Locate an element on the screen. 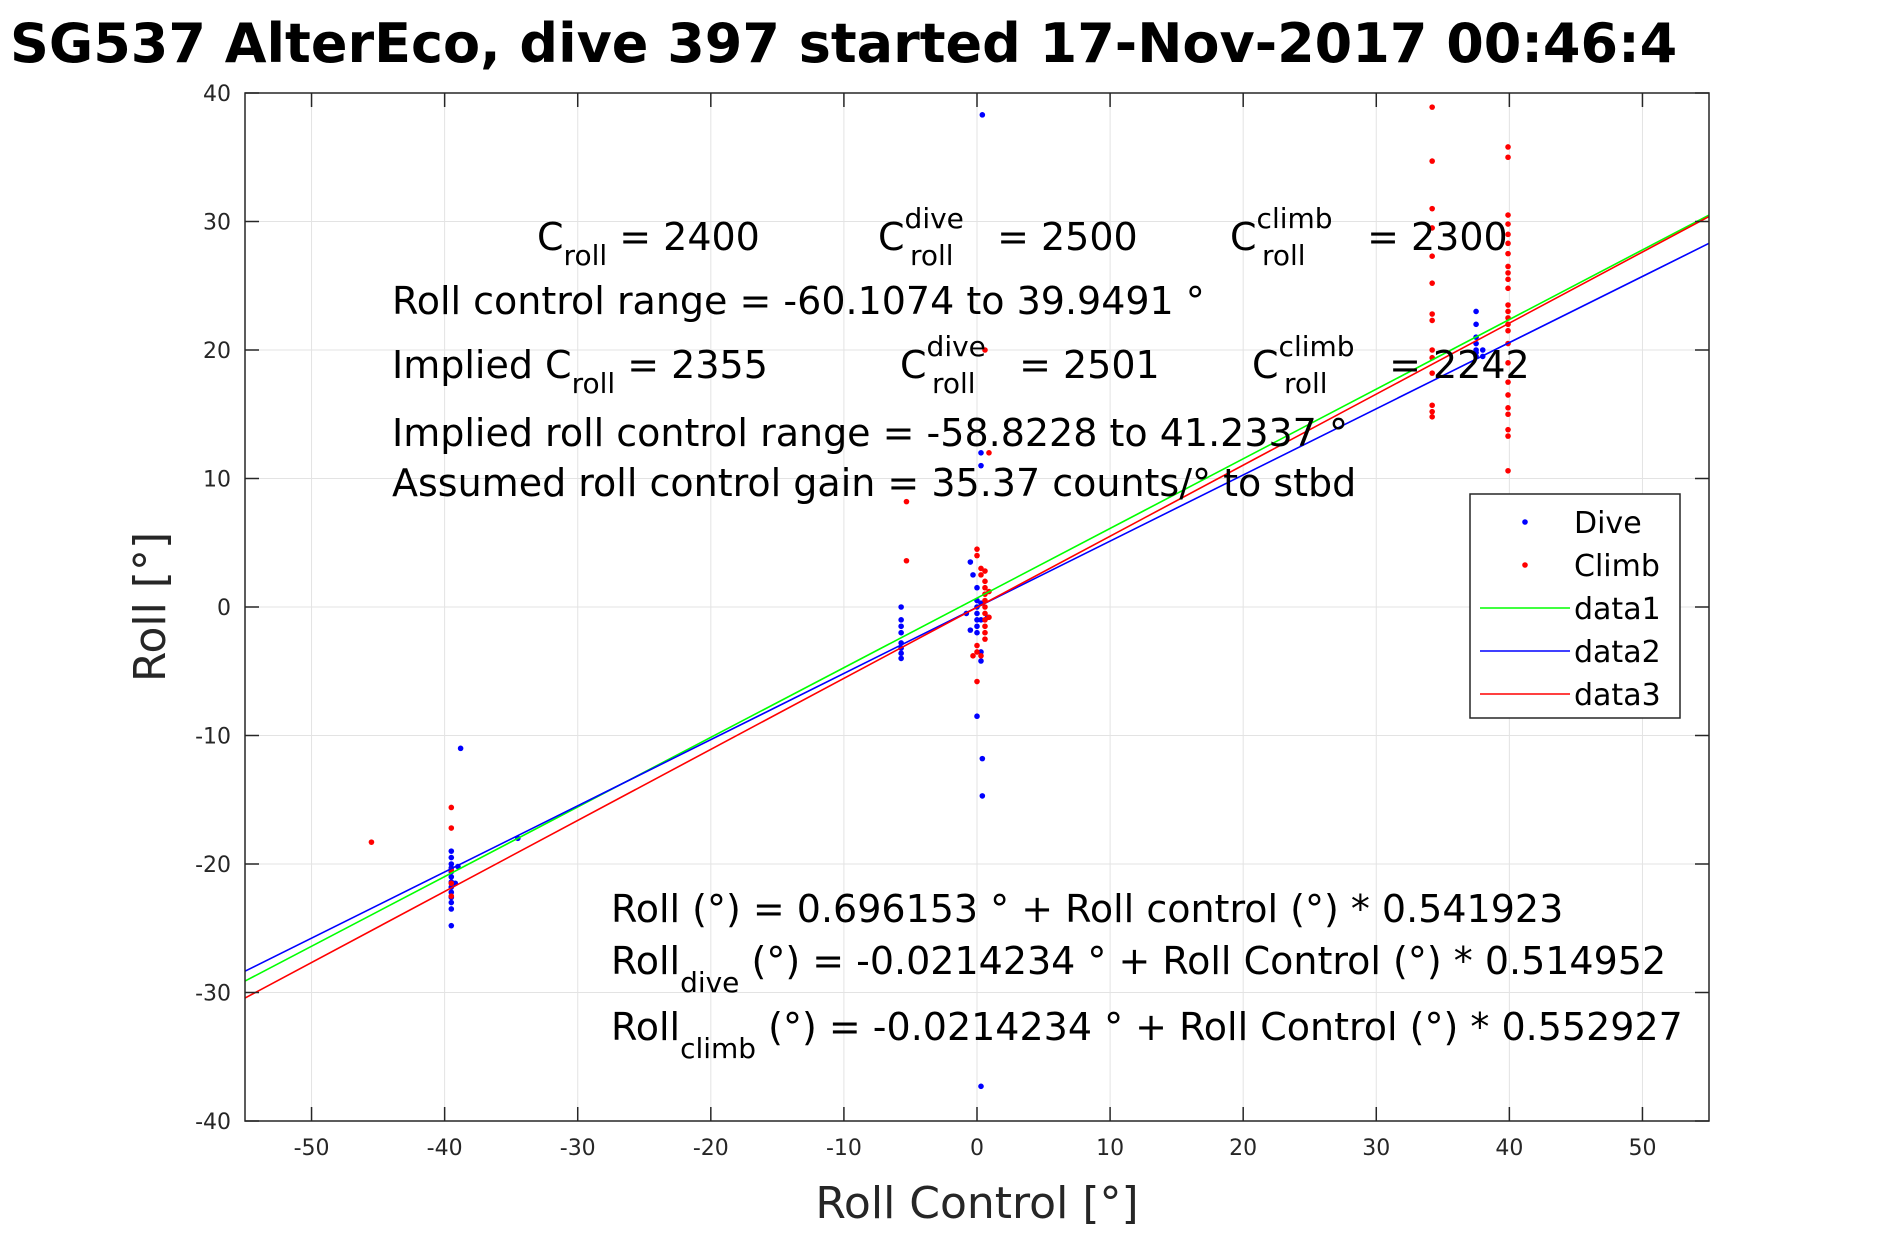 The height and width of the screenshot is (1260, 1890). y-tick-label: -10 is located at coordinates (213, 737).